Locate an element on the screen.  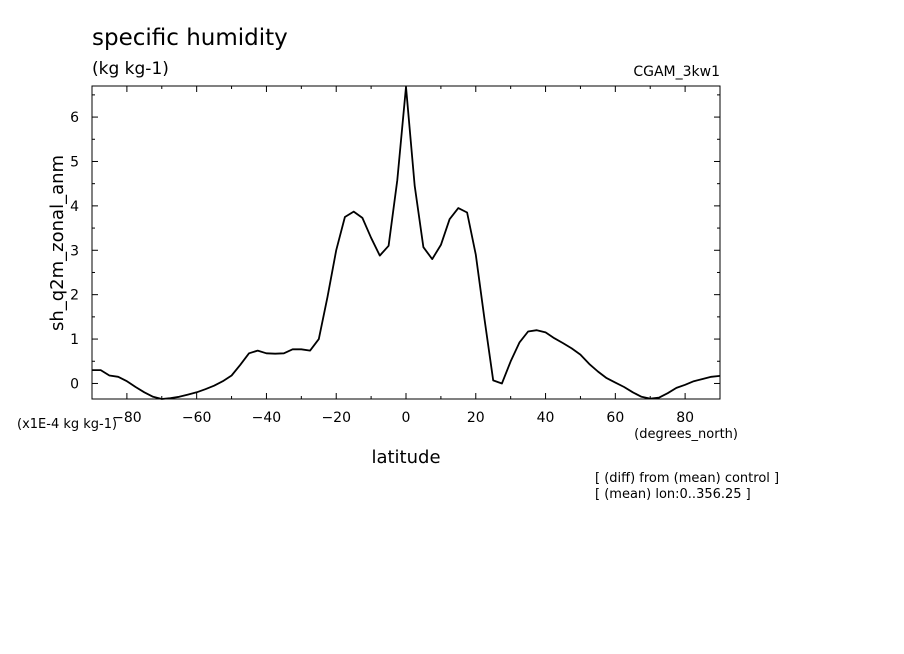
x-tick-label: 60 is located at coordinates (615, 418).